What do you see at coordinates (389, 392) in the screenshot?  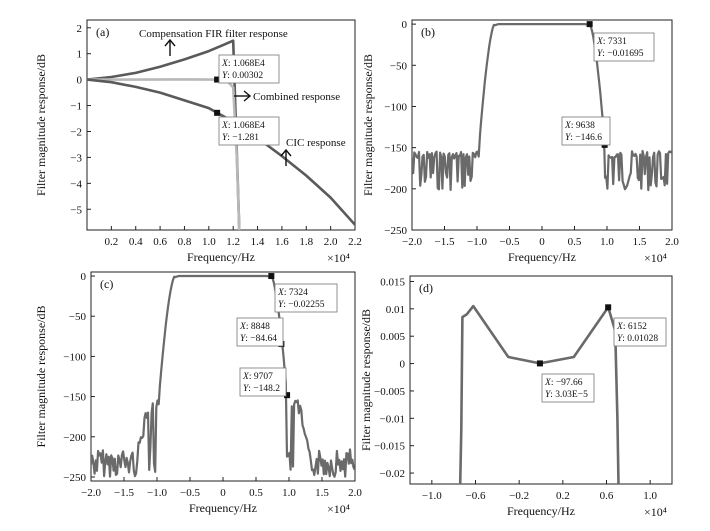 I see `y-tick-label: −0.005` at bounding box center [389, 392].